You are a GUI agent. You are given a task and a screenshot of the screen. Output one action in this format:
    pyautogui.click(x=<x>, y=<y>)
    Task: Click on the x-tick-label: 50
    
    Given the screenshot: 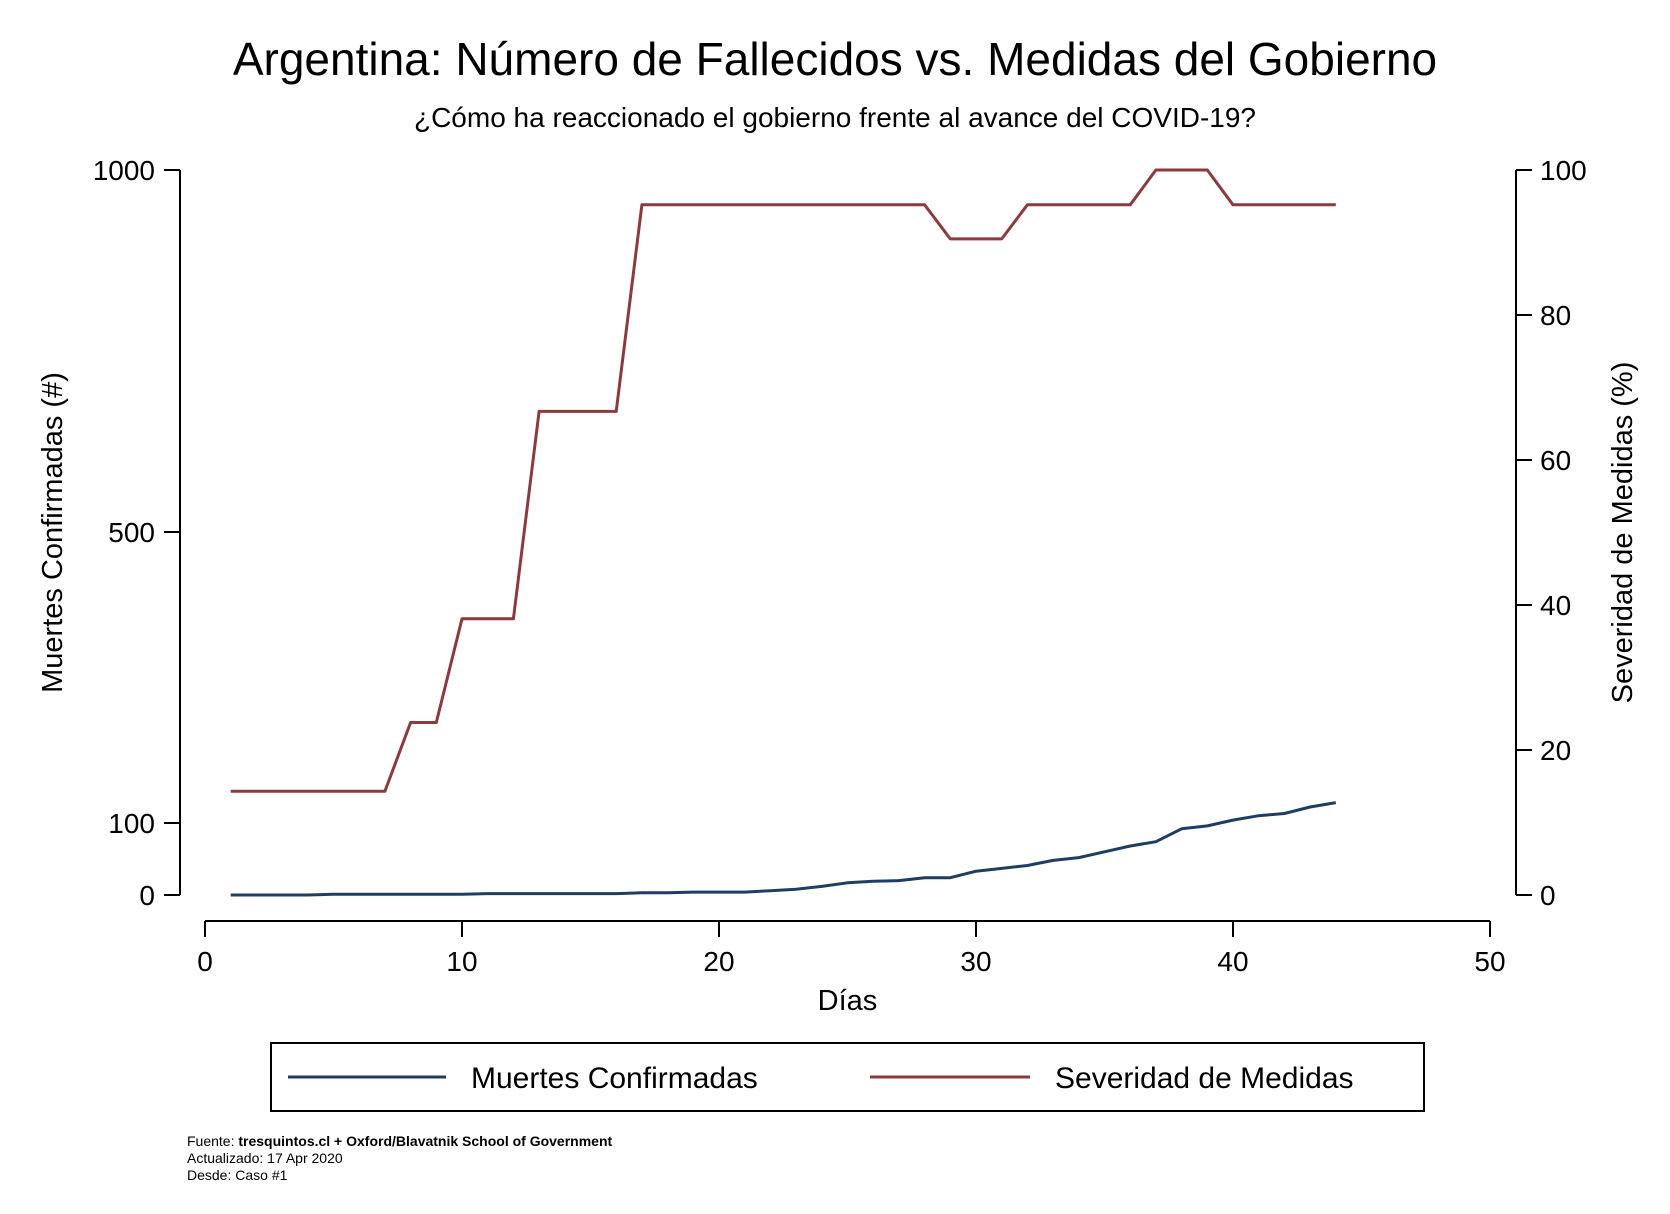 What is the action you would take?
    pyautogui.click(x=1489, y=961)
    